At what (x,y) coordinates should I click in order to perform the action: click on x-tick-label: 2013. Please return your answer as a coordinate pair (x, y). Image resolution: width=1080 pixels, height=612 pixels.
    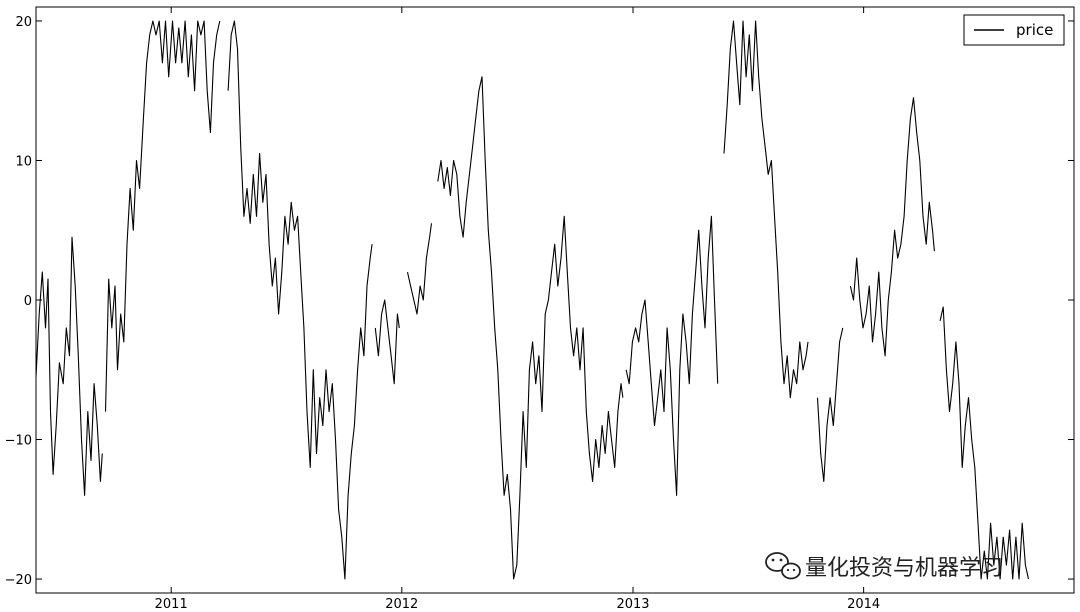
    Looking at the image, I should click on (632, 604).